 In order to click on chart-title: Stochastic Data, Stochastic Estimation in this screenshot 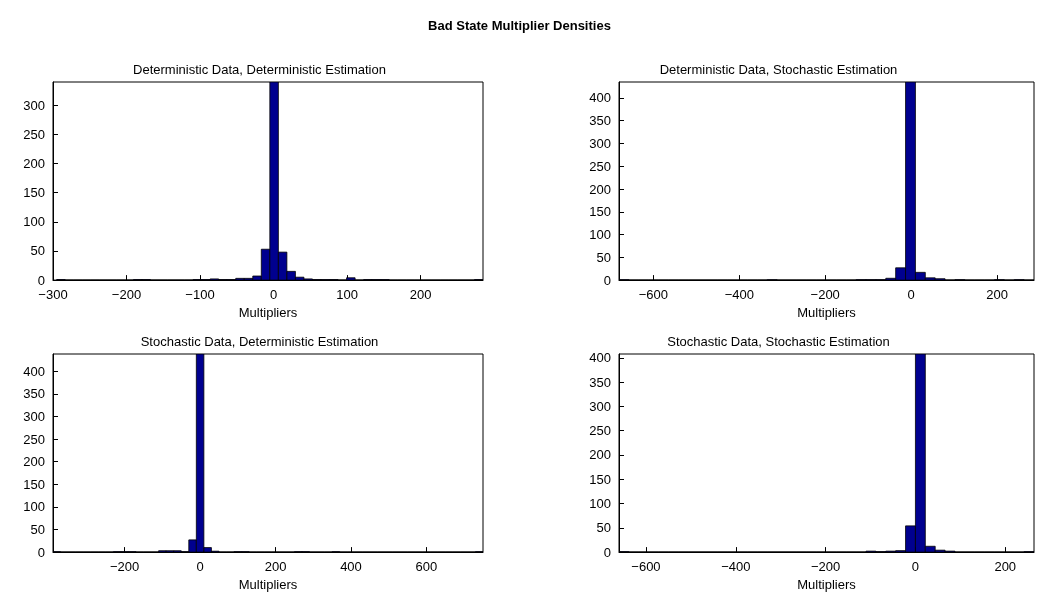, I will do `click(778, 341)`.